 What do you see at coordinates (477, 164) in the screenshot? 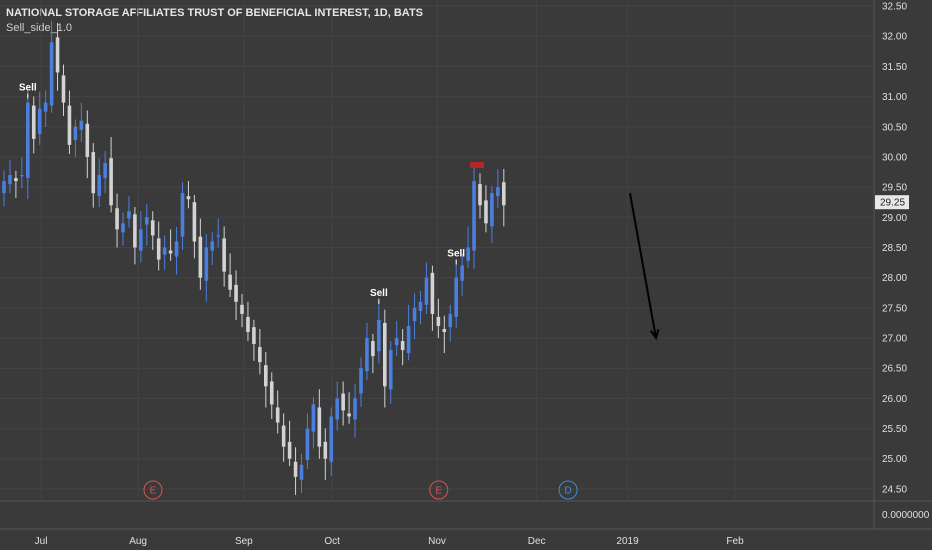
I see `top-signal-marker` at bounding box center [477, 164].